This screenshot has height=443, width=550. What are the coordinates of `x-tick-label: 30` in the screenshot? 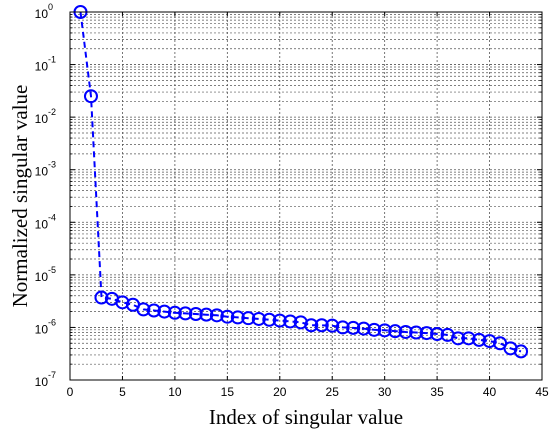 It's located at (385, 392).